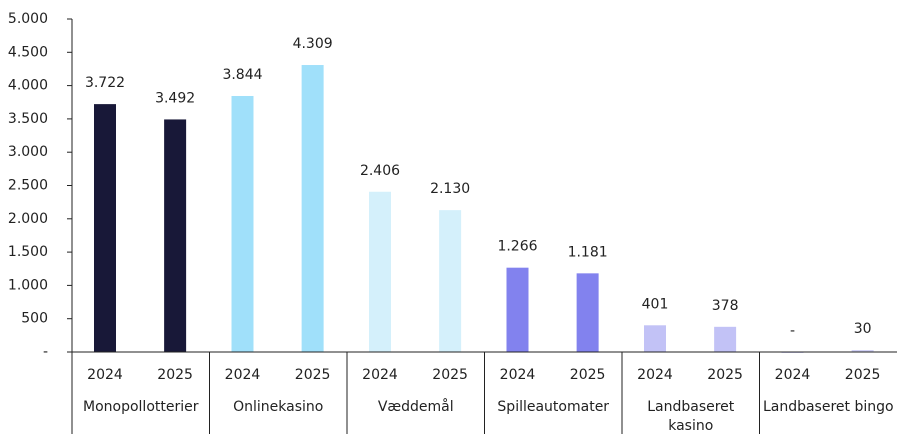 The height and width of the screenshot is (434, 897). Describe the element at coordinates (792, 331) in the screenshot. I see `value-label: -` at that location.